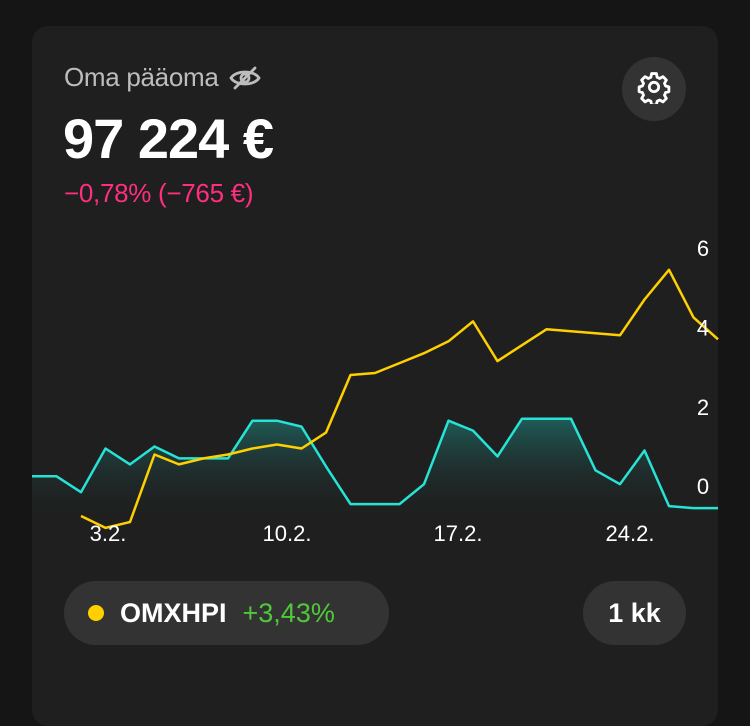  I want to click on period-selector: 1 kk, so click(634, 613).